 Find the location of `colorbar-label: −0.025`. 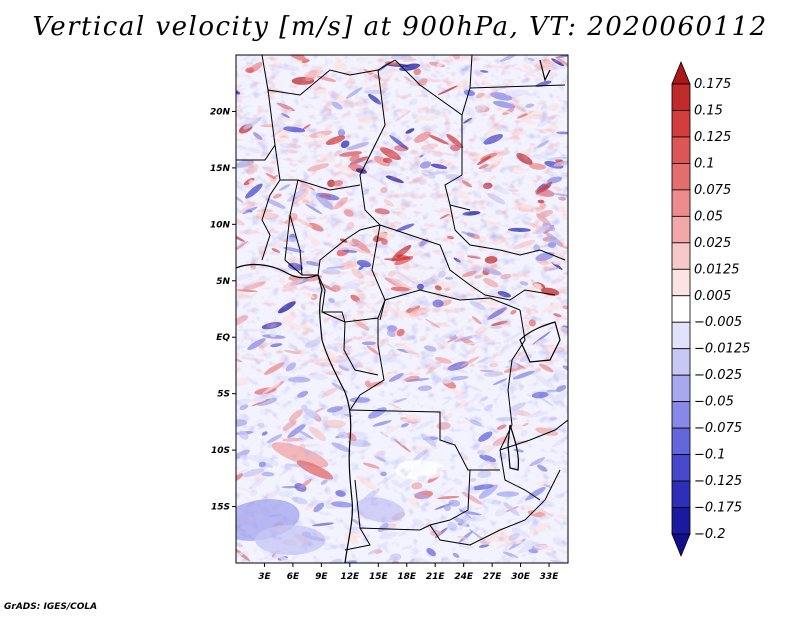

colorbar-label: −0.025 is located at coordinates (718, 375).